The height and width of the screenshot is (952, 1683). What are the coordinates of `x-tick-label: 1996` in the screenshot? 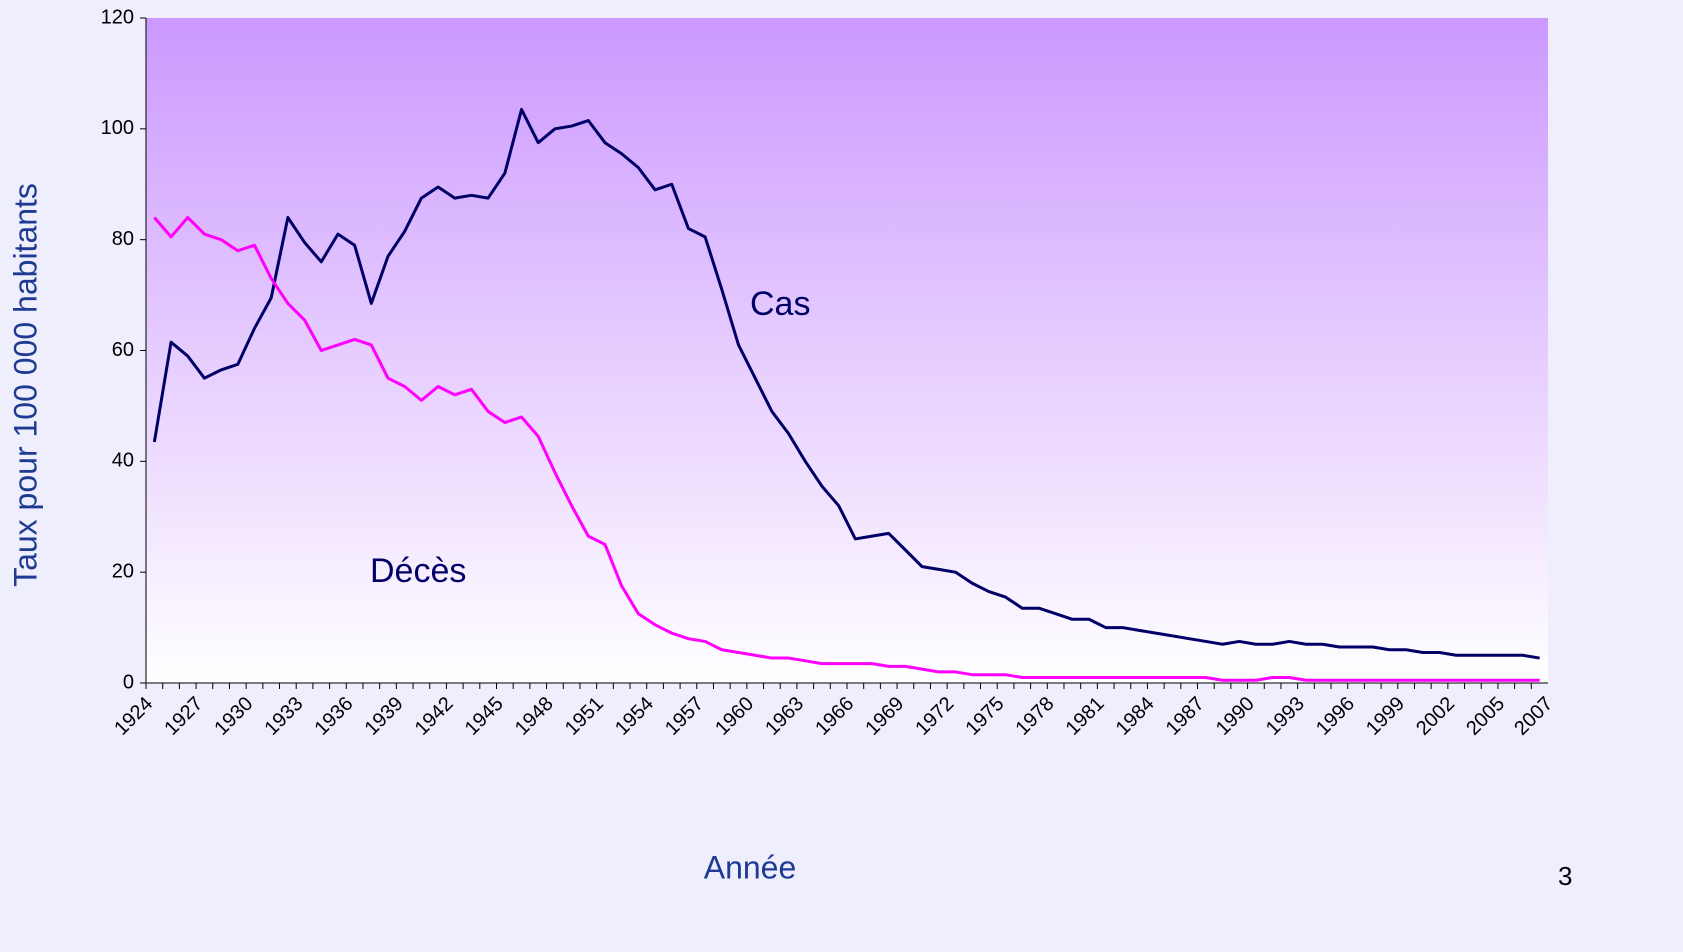 It's located at (1335, 716).